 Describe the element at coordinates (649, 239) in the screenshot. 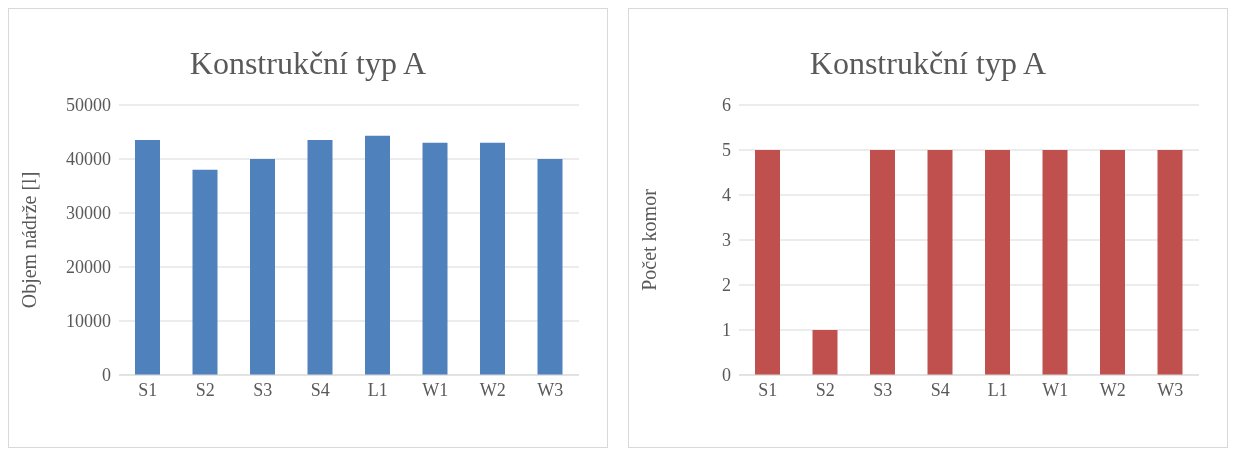

I see `y-axis-title: Počet komor` at that location.